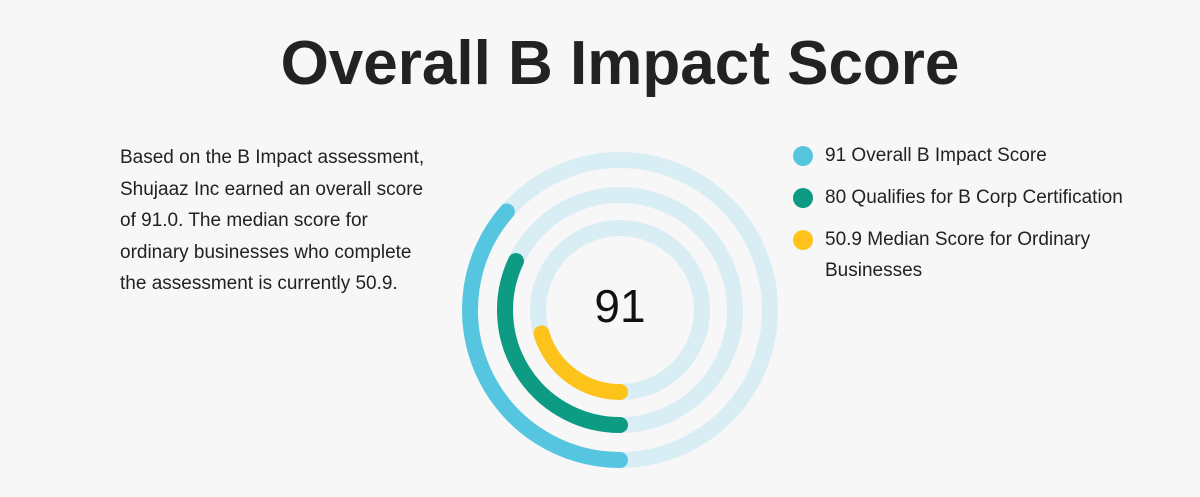  What do you see at coordinates (949, 155) in the screenshot?
I see `legend-label: Overall B Impact Score` at bounding box center [949, 155].